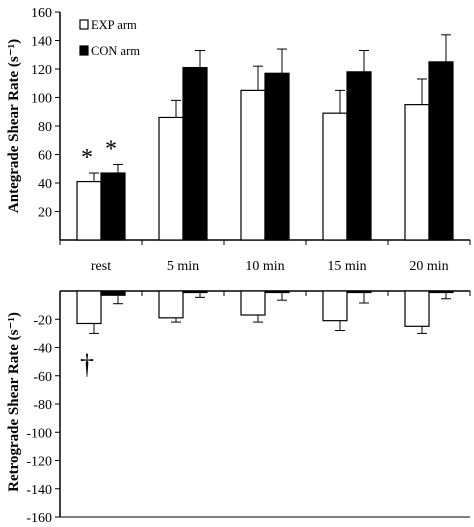 Image resolution: width=474 pixels, height=527 pixels. I want to click on retrograde-bar-con-arm-20-min, so click(441, 292).